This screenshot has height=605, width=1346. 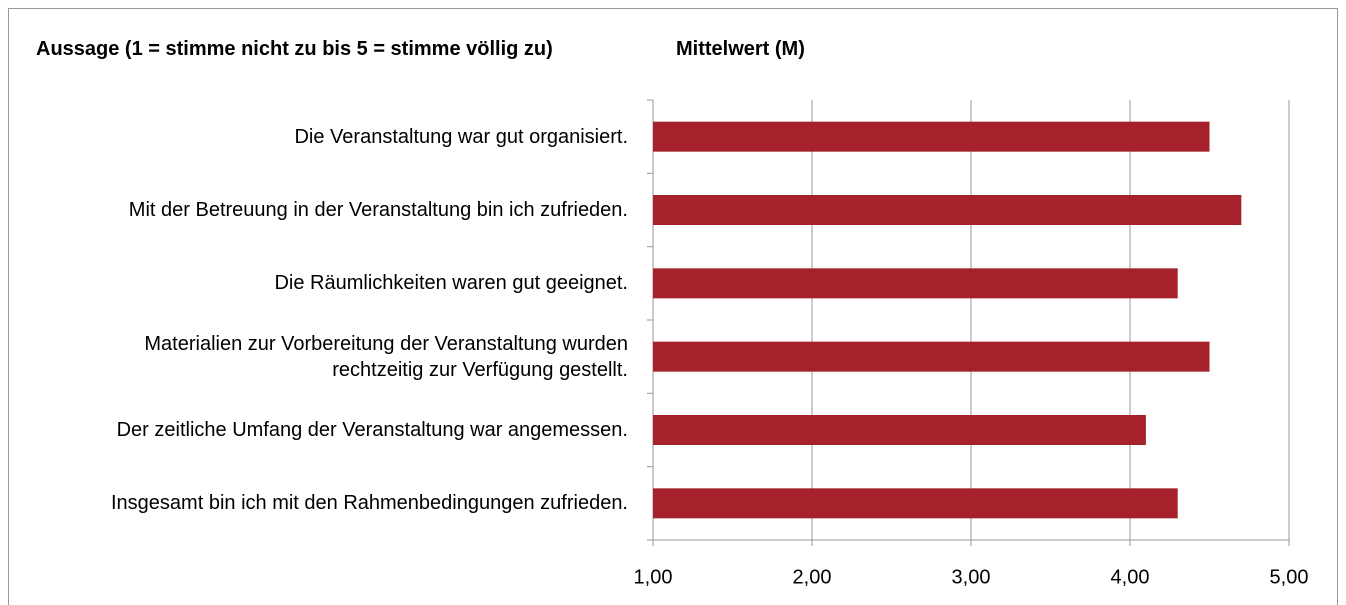 What do you see at coordinates (461, 136) in the screenshot?
I see `category-label: Die Veranstaltung war gut organisiert.` at bounding box center [461, 136].